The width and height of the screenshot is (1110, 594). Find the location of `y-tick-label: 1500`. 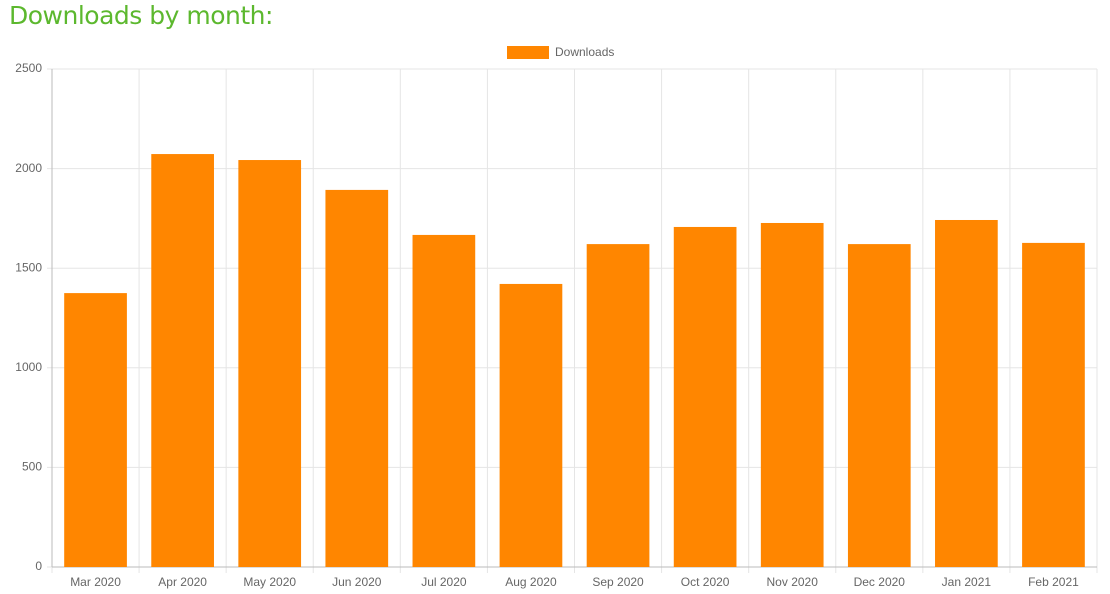

y-tick-label: 1500 is located at coordinates (28, 267).